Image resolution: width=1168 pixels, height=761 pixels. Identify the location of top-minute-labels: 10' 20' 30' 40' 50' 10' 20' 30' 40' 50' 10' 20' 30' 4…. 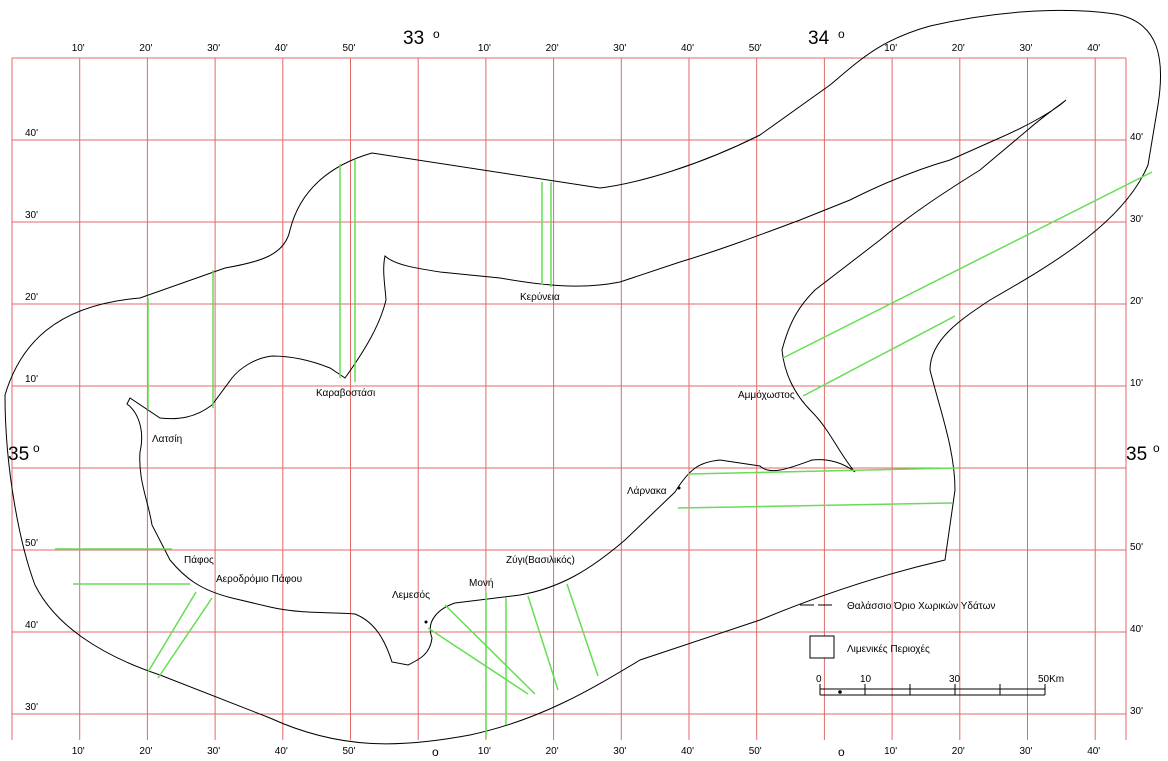
(586, 48).